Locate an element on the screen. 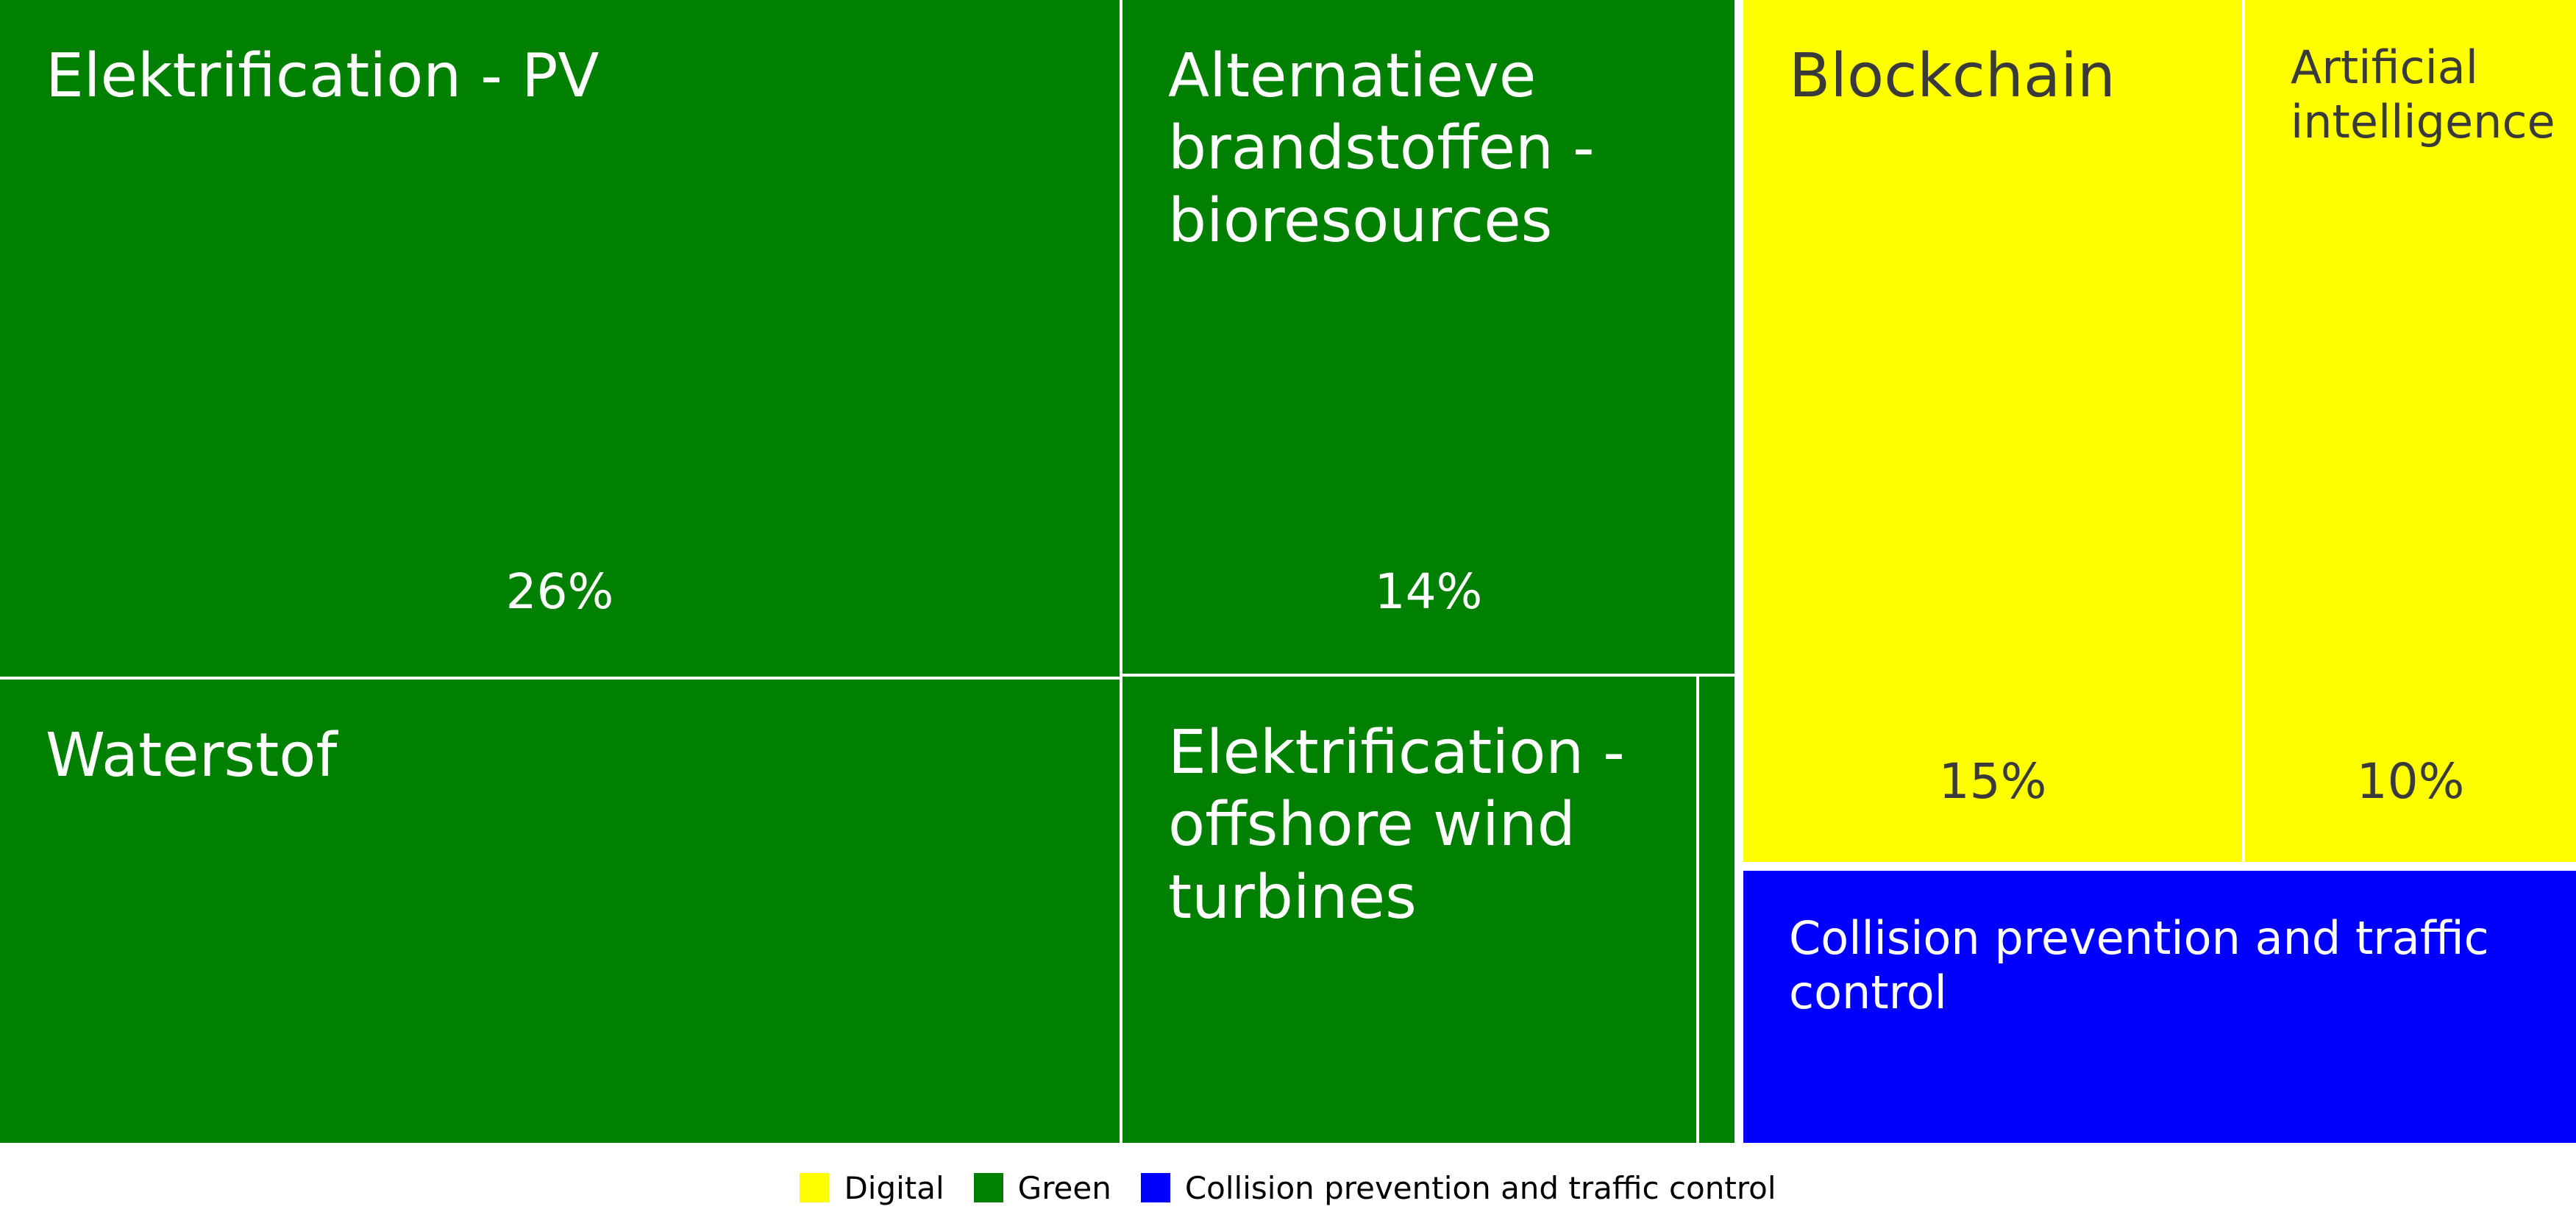 The height and width of the screenshot is (1212, 2576). tile-label: Blockchain is located at coordinates (1952, 76).